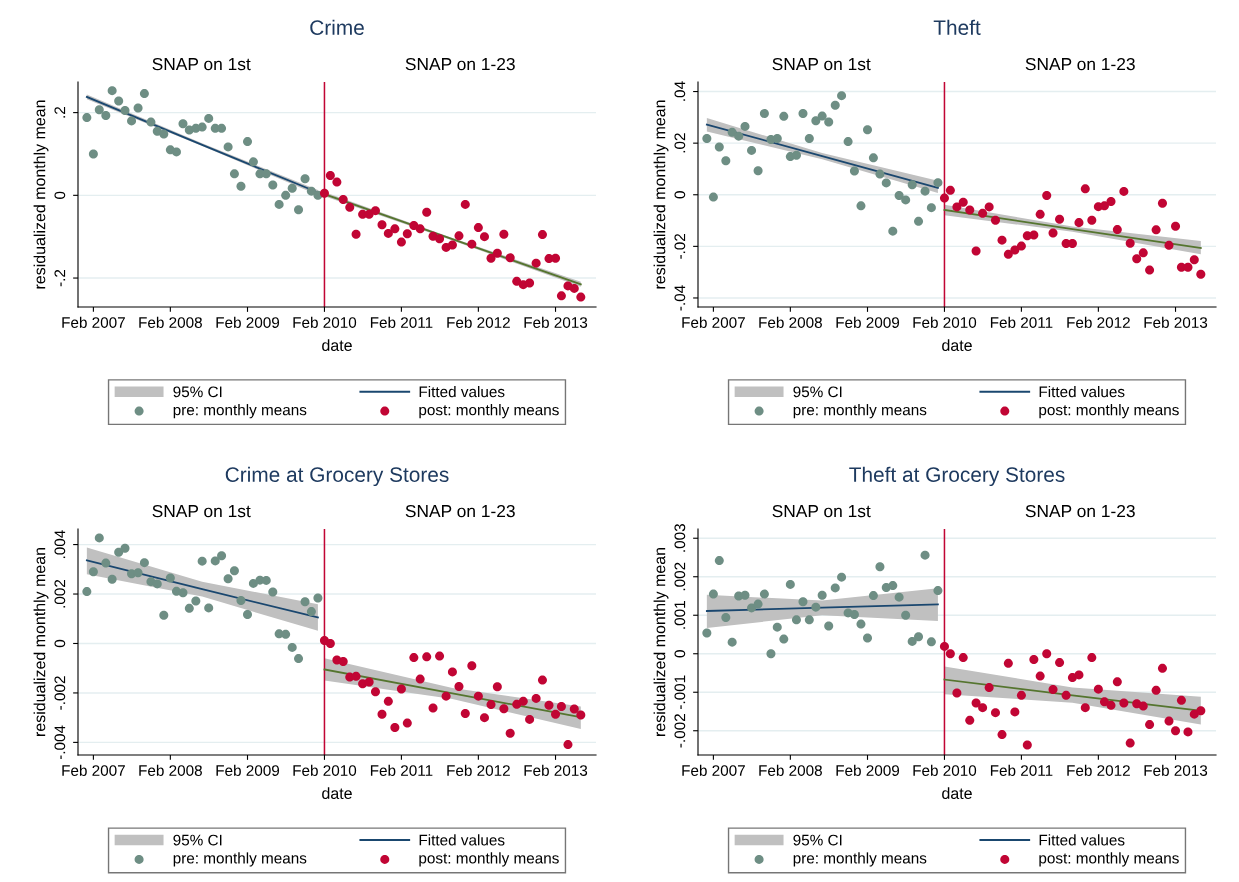 This screenshot has width=1239, height=882. What do you see at coordinates (957, 345) in the screenshot?
I see `x-axis-title: date` at bounding box center [957, 345].